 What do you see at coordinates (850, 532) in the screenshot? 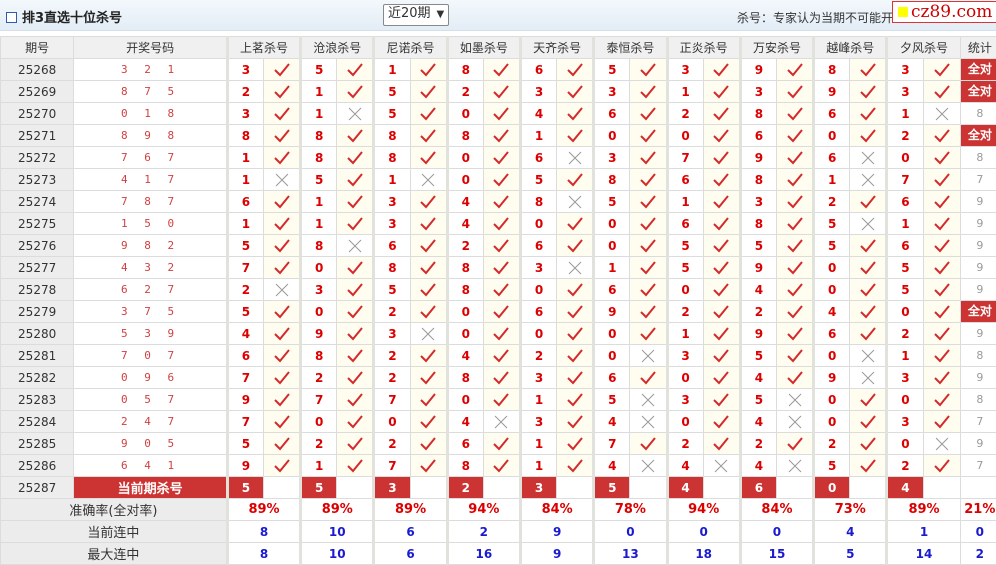
I see `summary-value: 4` at bounding box center [850, 532].